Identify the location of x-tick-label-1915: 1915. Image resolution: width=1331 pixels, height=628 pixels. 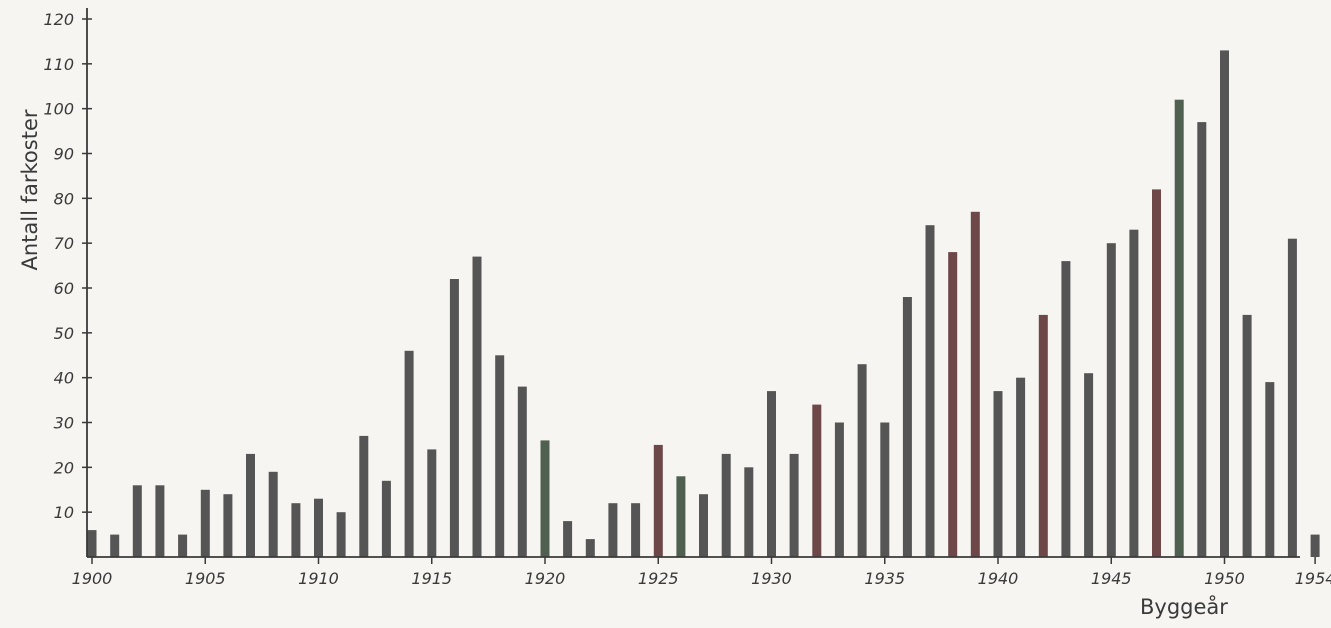
(431, 578).